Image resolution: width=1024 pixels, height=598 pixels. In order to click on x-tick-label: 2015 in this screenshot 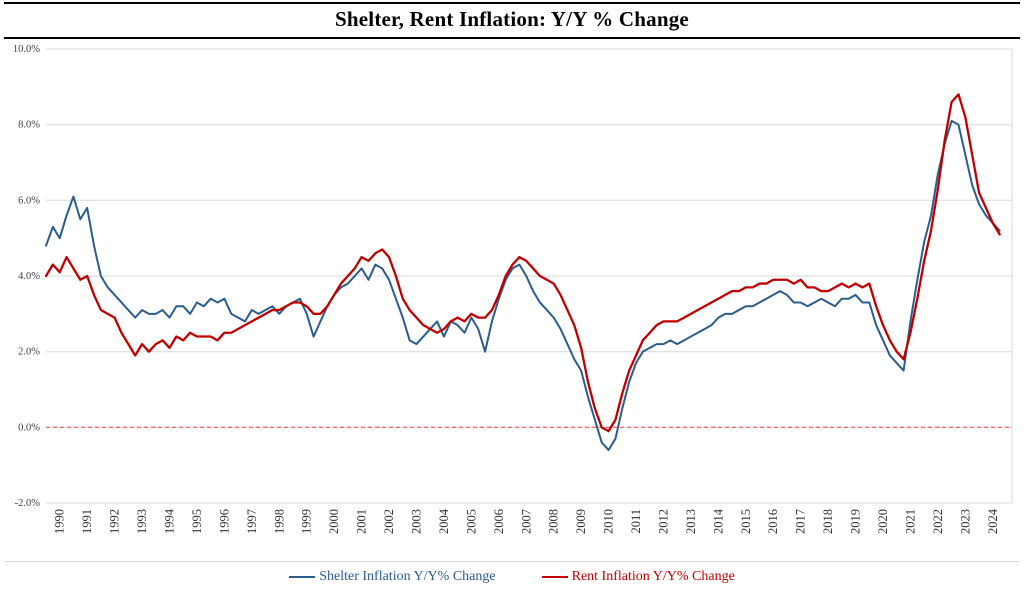, I will do `click(746, 521)`.